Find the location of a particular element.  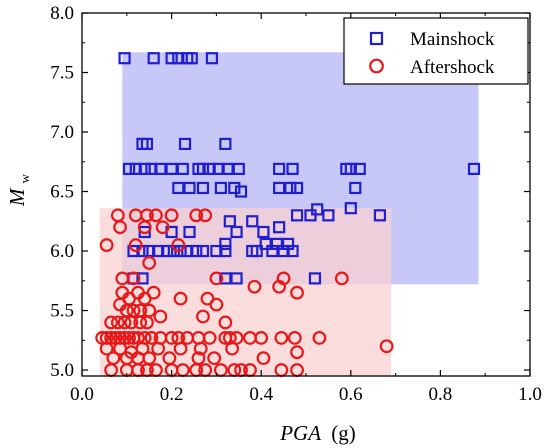

y-tick-label: 5.5 is located at coordinates (62, 311).